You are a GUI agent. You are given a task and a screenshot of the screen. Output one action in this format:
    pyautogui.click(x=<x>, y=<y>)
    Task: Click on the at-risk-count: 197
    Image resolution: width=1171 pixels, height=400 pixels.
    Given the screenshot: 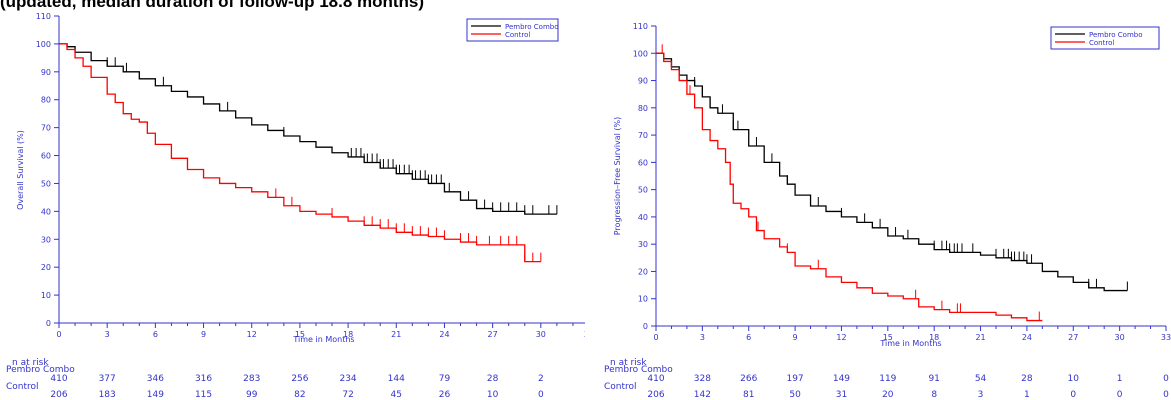 What is the action you would take?
    pyautogui.click(x=794, y=379)
    